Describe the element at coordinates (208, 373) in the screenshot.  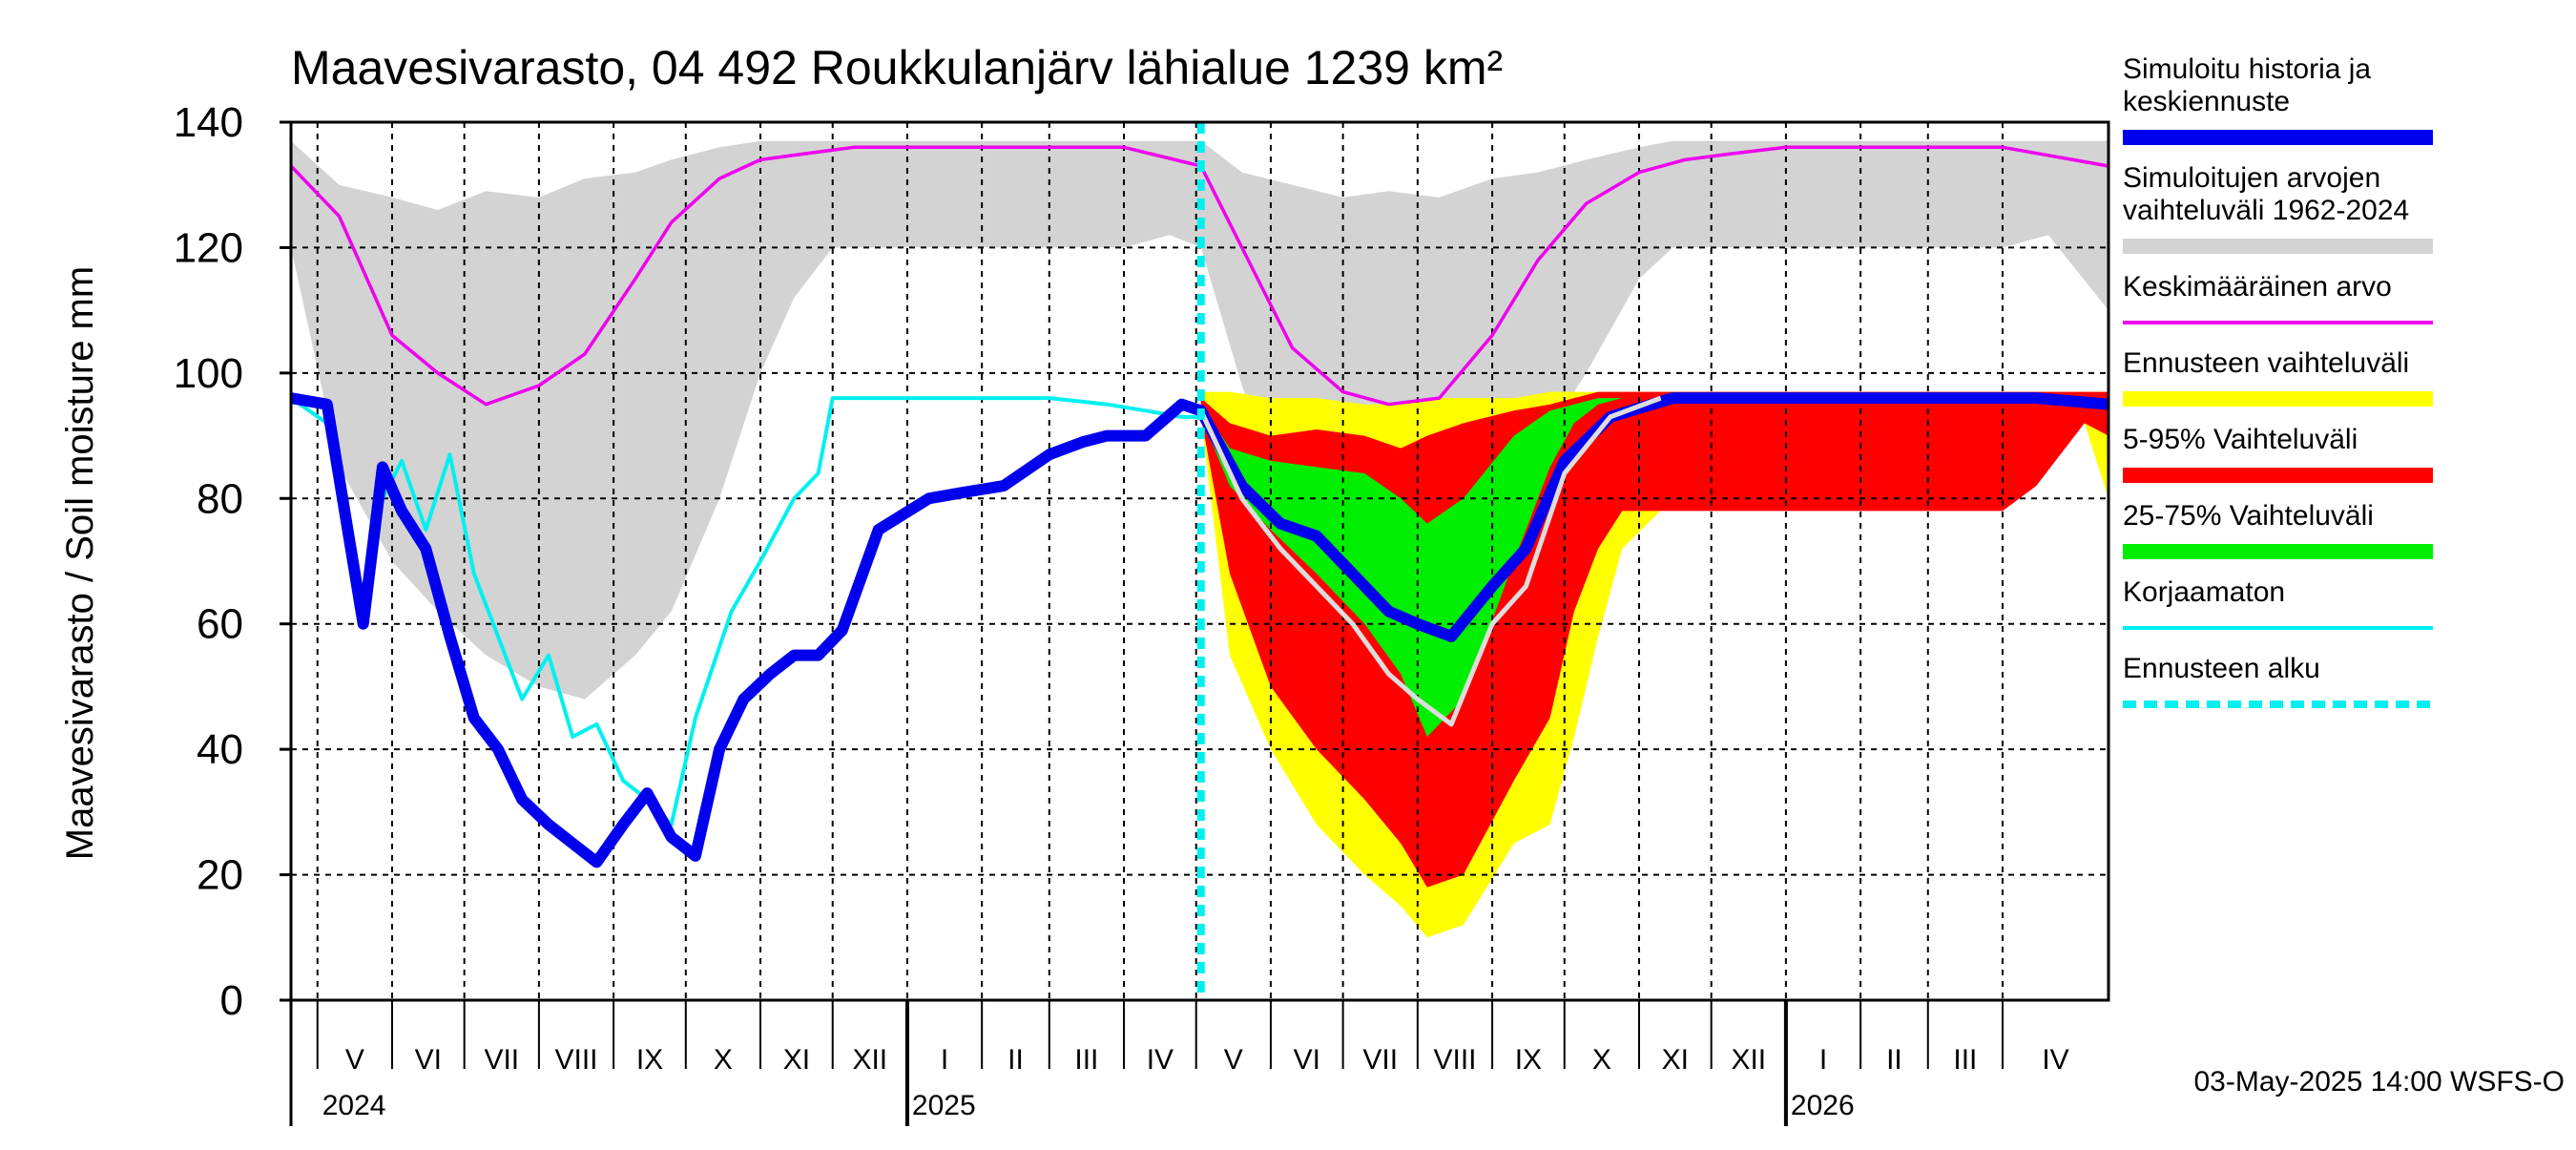
I see `y-tick-label: 100` at that location.